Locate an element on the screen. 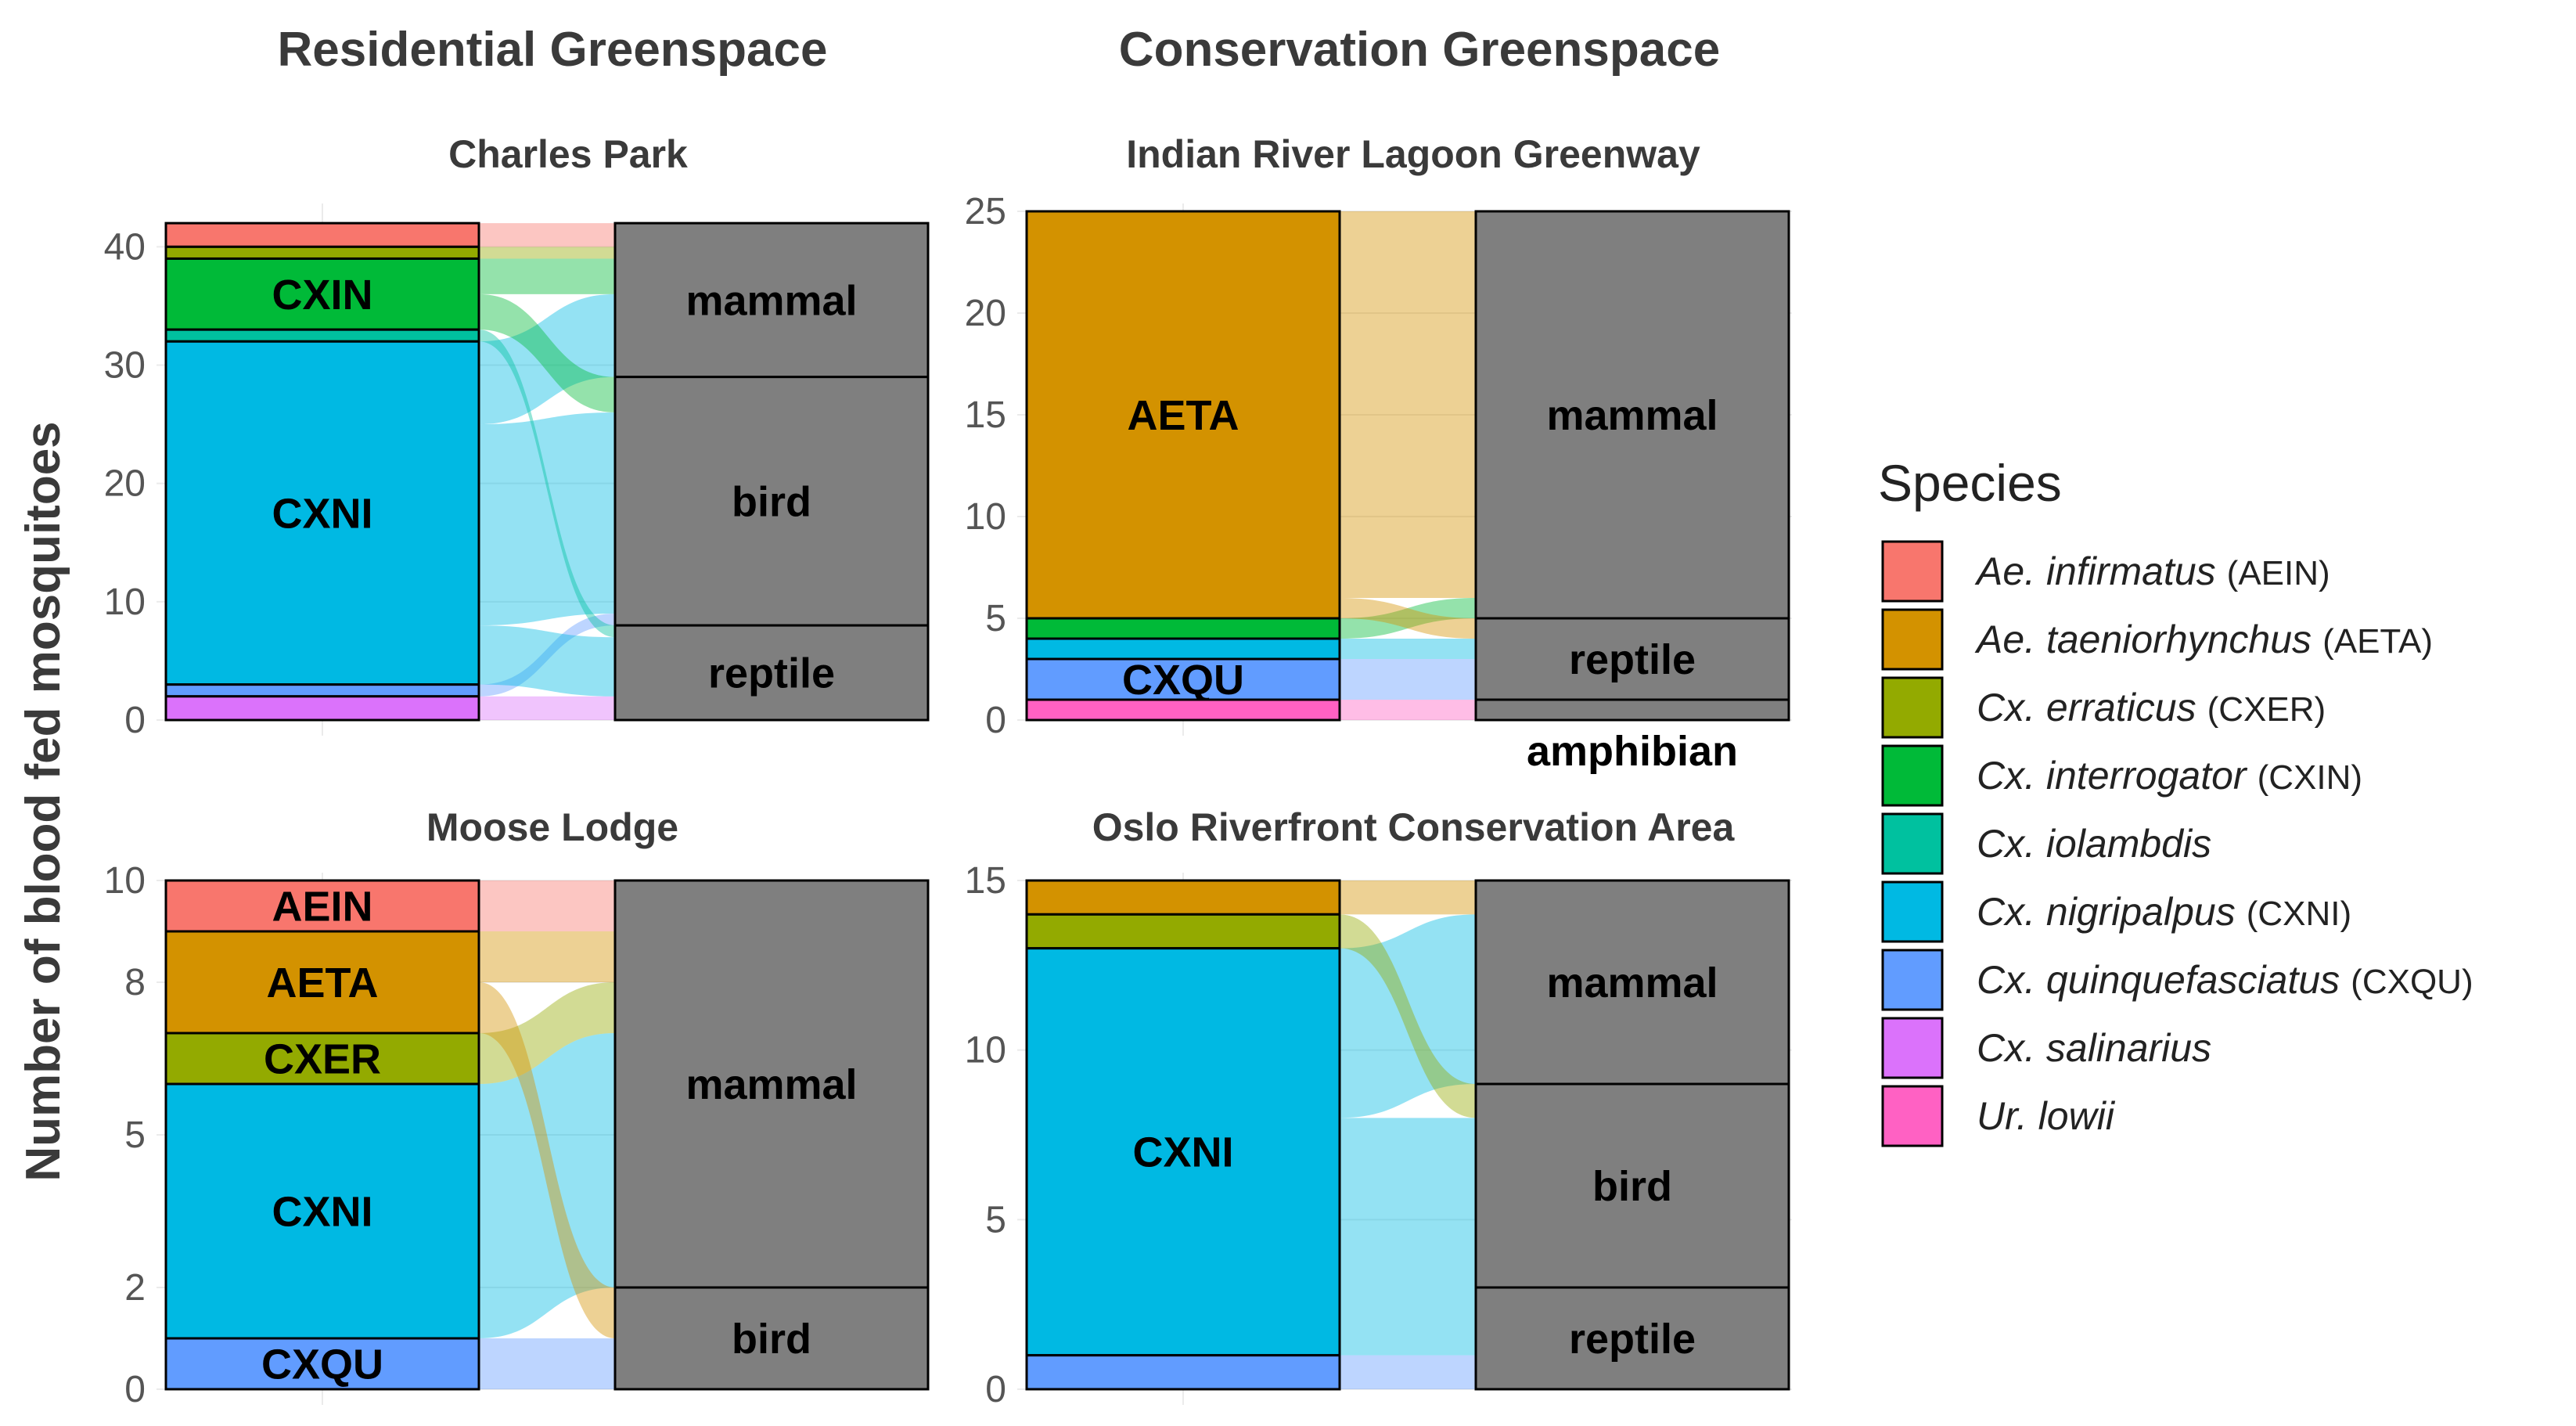 The image size is (2576, 1426). legend-entry-CXSA: Cx. salinarius is located at coordinates (2094, 1048).